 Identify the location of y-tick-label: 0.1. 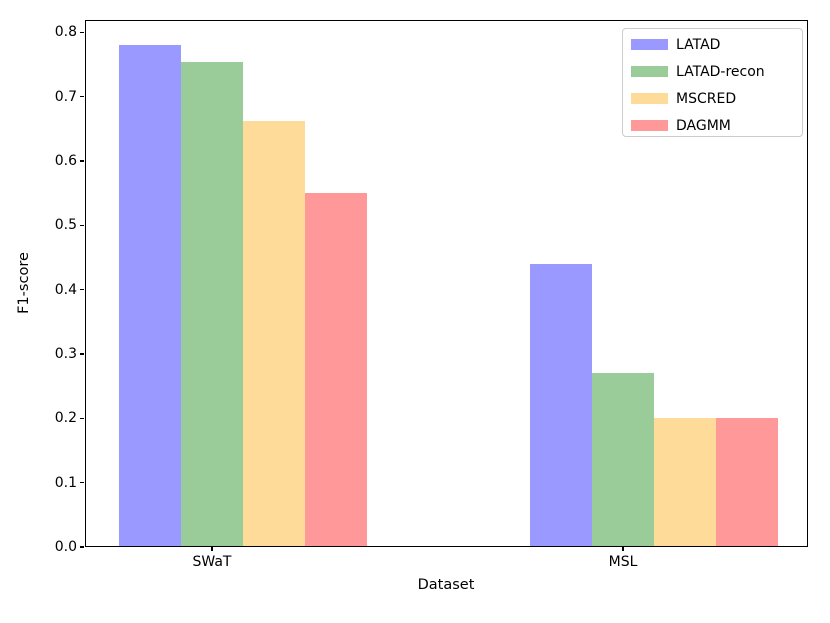
(65, 482).